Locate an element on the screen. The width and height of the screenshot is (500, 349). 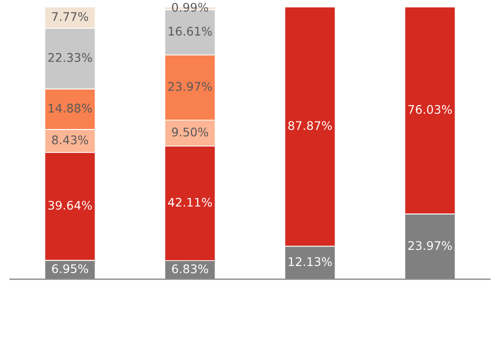
data-label: 12.13% is located at coordinates (310, 261).